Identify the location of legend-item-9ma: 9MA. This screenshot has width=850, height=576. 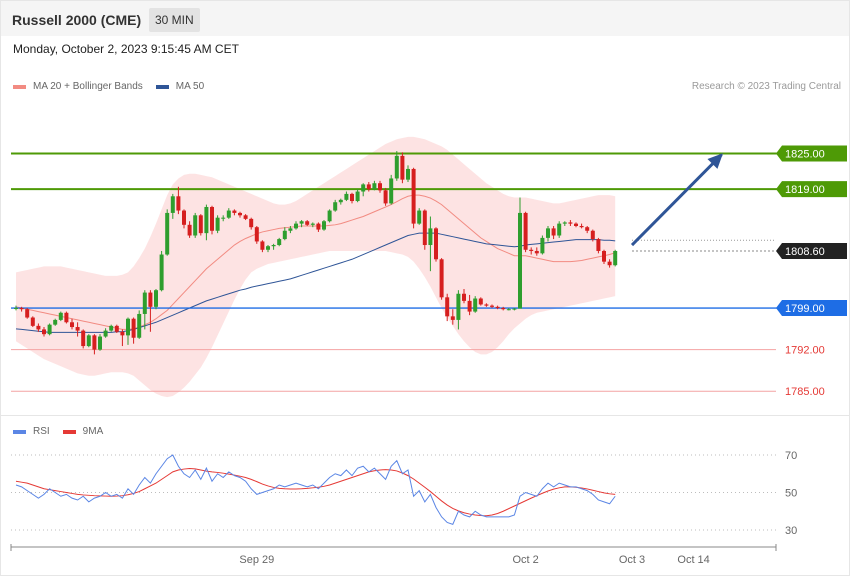
(83, 431).